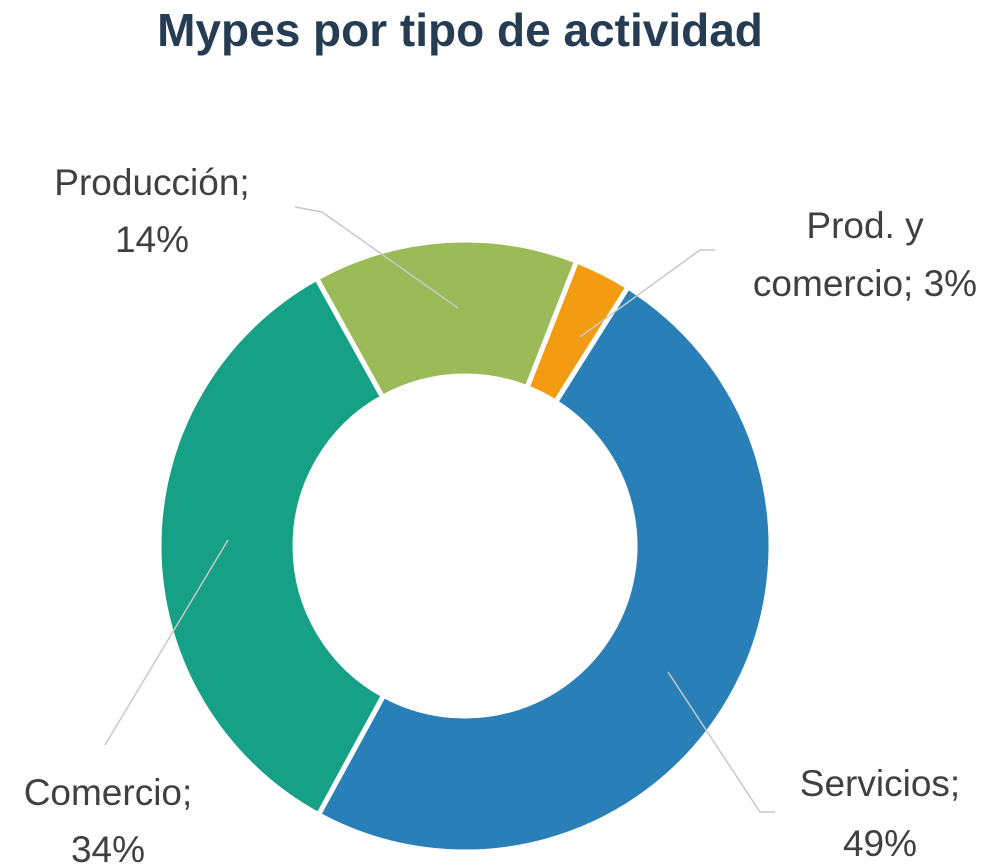 The height and width of the screenshot is (867, 1000). I want to click on data-label: comercio; 3%, so click(865, 283).